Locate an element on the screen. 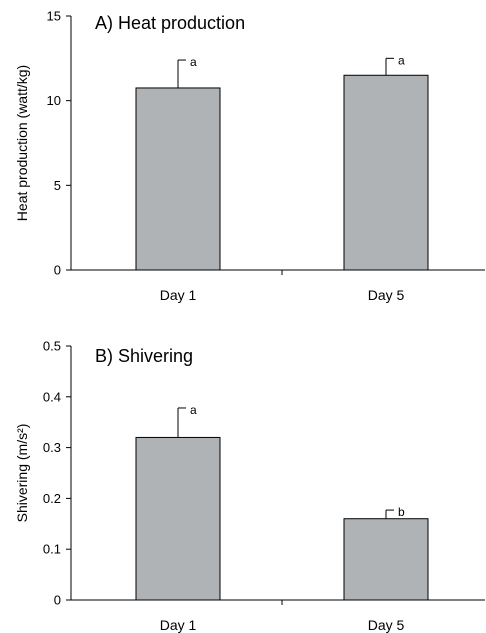 The image size is (486, 633). y-tick-label: 0.2 is located at coordinates (52, 498).